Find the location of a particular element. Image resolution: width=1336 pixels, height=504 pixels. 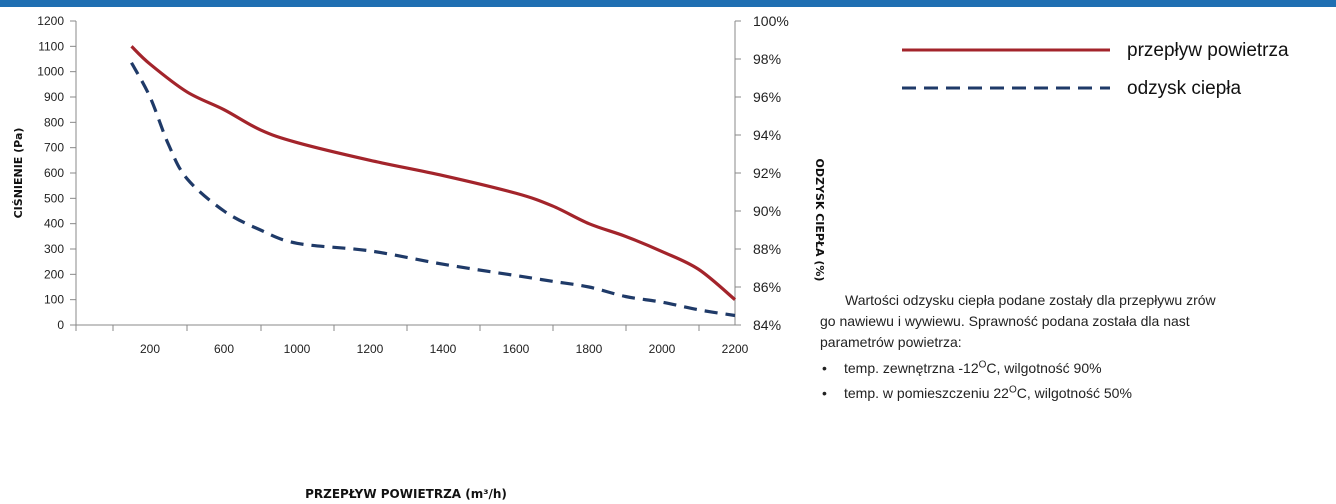

y-tick-label: 1200 is located at coordinates (50, 21).